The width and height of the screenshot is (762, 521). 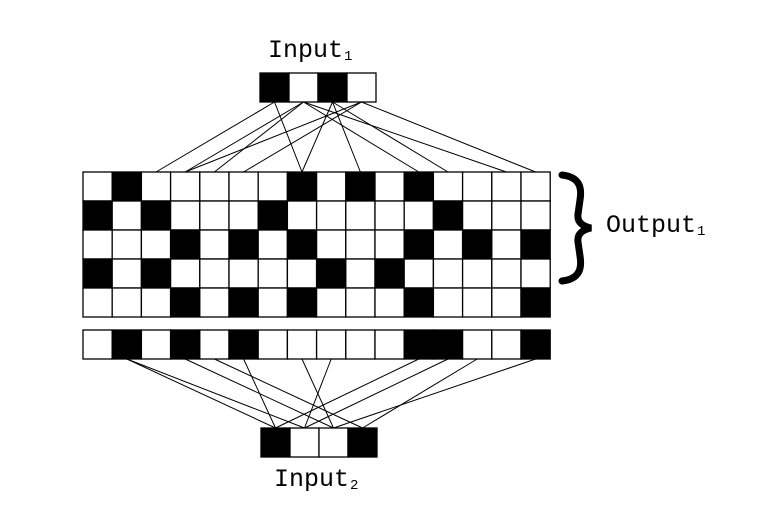 What do you see at coordinates (316, 479) in the screenshot?
I see `input2-label: Input2` at bounding box center [316, 479].